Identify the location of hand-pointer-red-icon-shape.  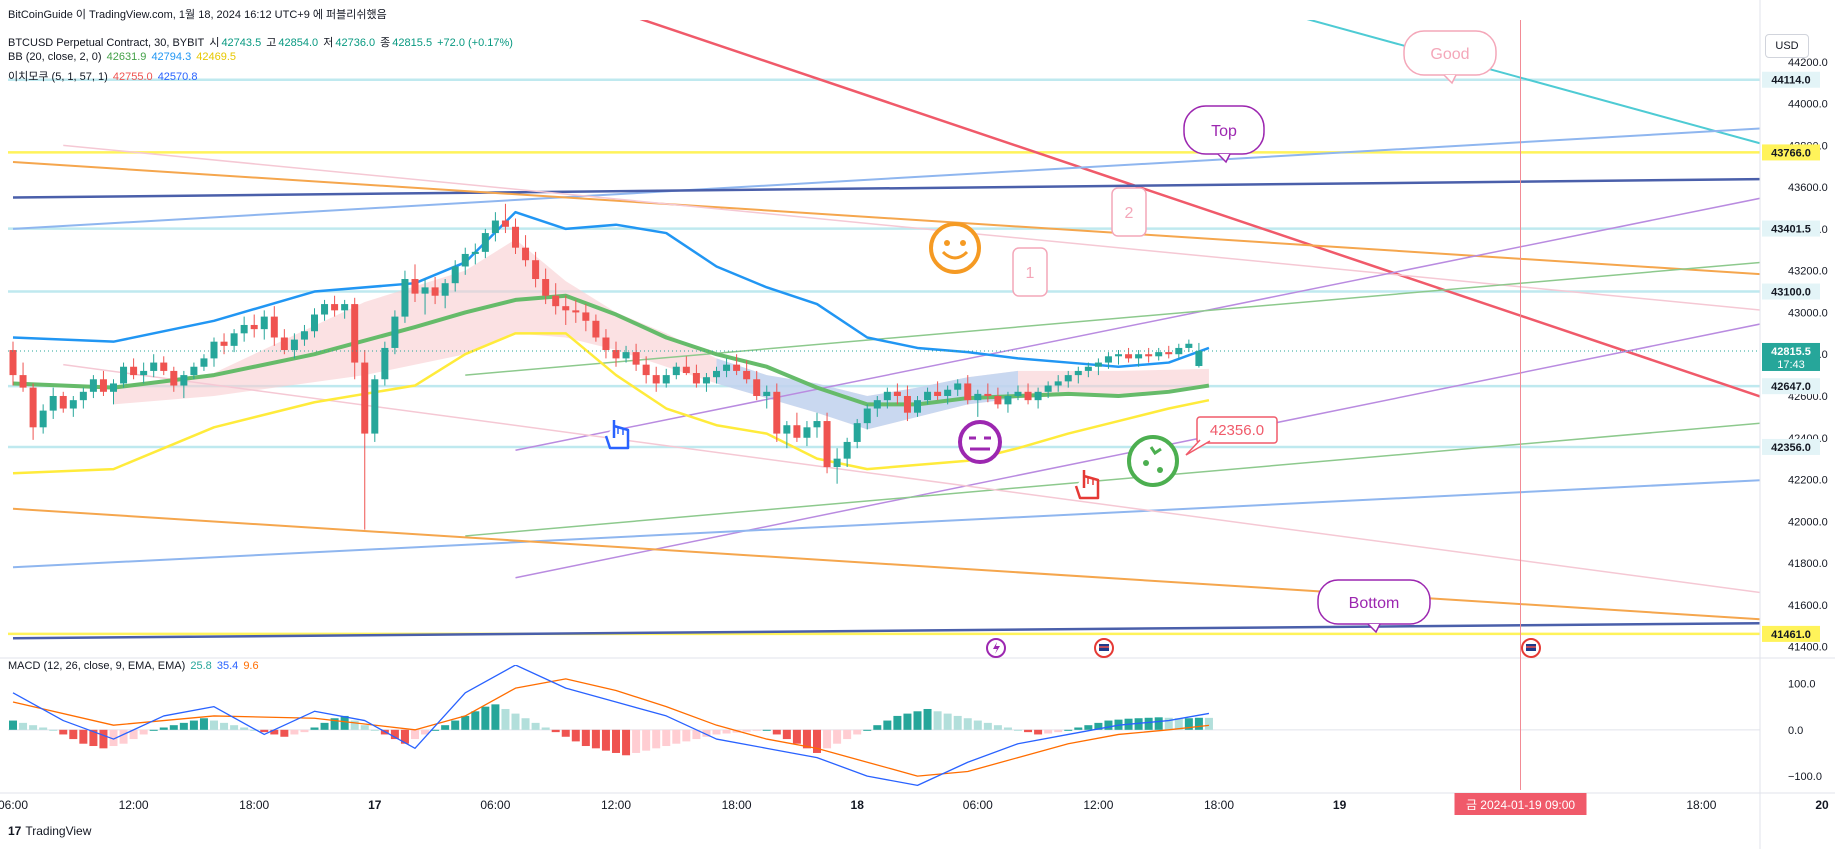
(1087, 485).